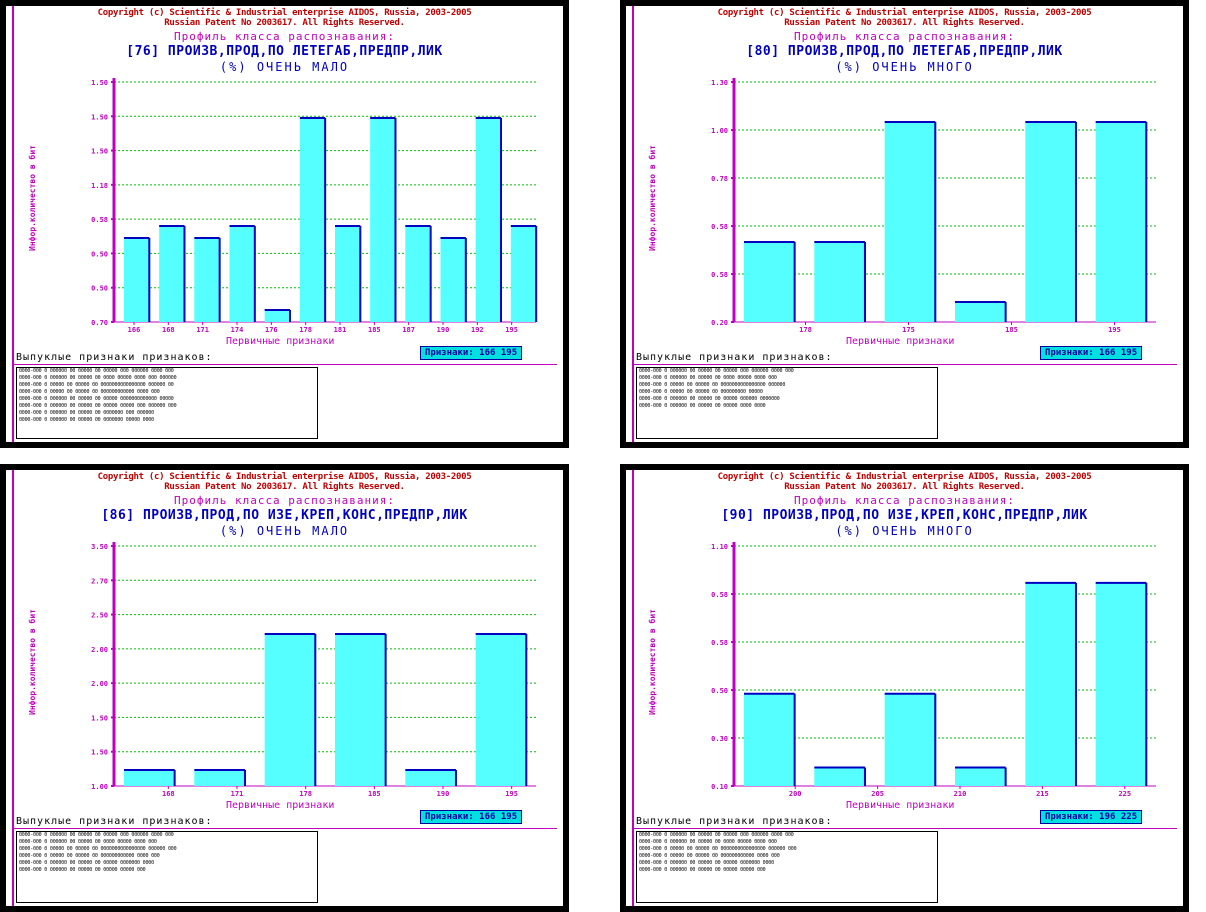 The image size is (1206, 912). I want to click on bar-chart: 0.10 0.30 0.50 0.58 0.58 1.10 200 205 210 215 225, so click(933, 670).